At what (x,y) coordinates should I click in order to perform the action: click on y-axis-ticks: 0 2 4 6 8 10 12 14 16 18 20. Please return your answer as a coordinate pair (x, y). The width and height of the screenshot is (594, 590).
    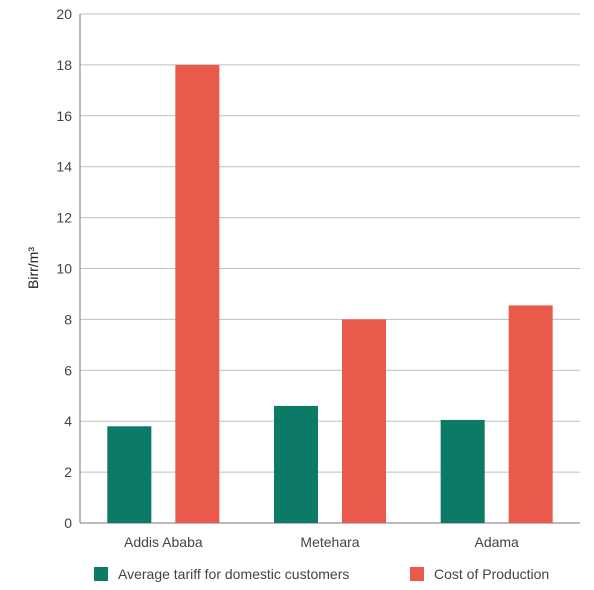
    Looking at the image, I should click on (64, 268).